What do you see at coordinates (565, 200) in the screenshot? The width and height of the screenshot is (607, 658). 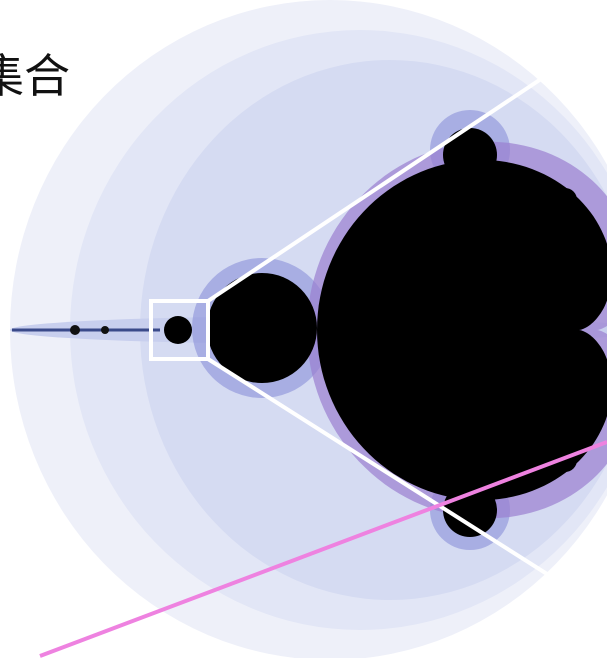 I see `side-bulb` at bounding box center [565, 200].